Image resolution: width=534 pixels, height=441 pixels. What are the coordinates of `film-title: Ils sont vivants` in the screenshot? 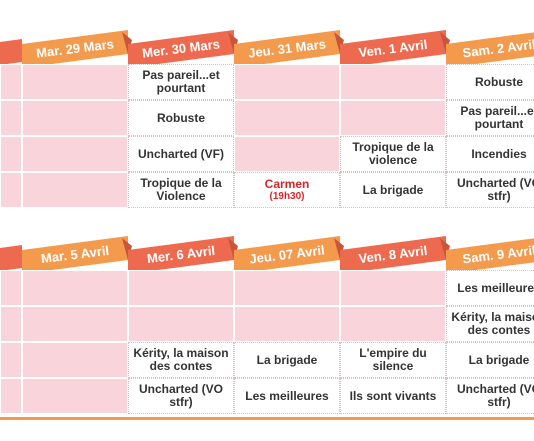 It's located at (393, 395).